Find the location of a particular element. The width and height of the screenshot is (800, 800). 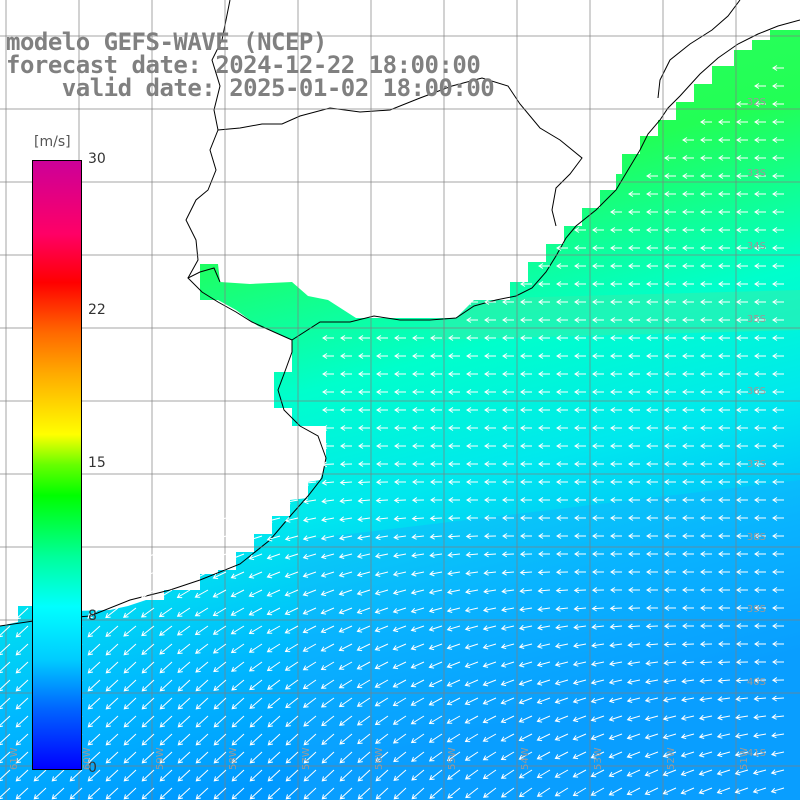

lon-label: 55W is located at coordinates (452, 758).